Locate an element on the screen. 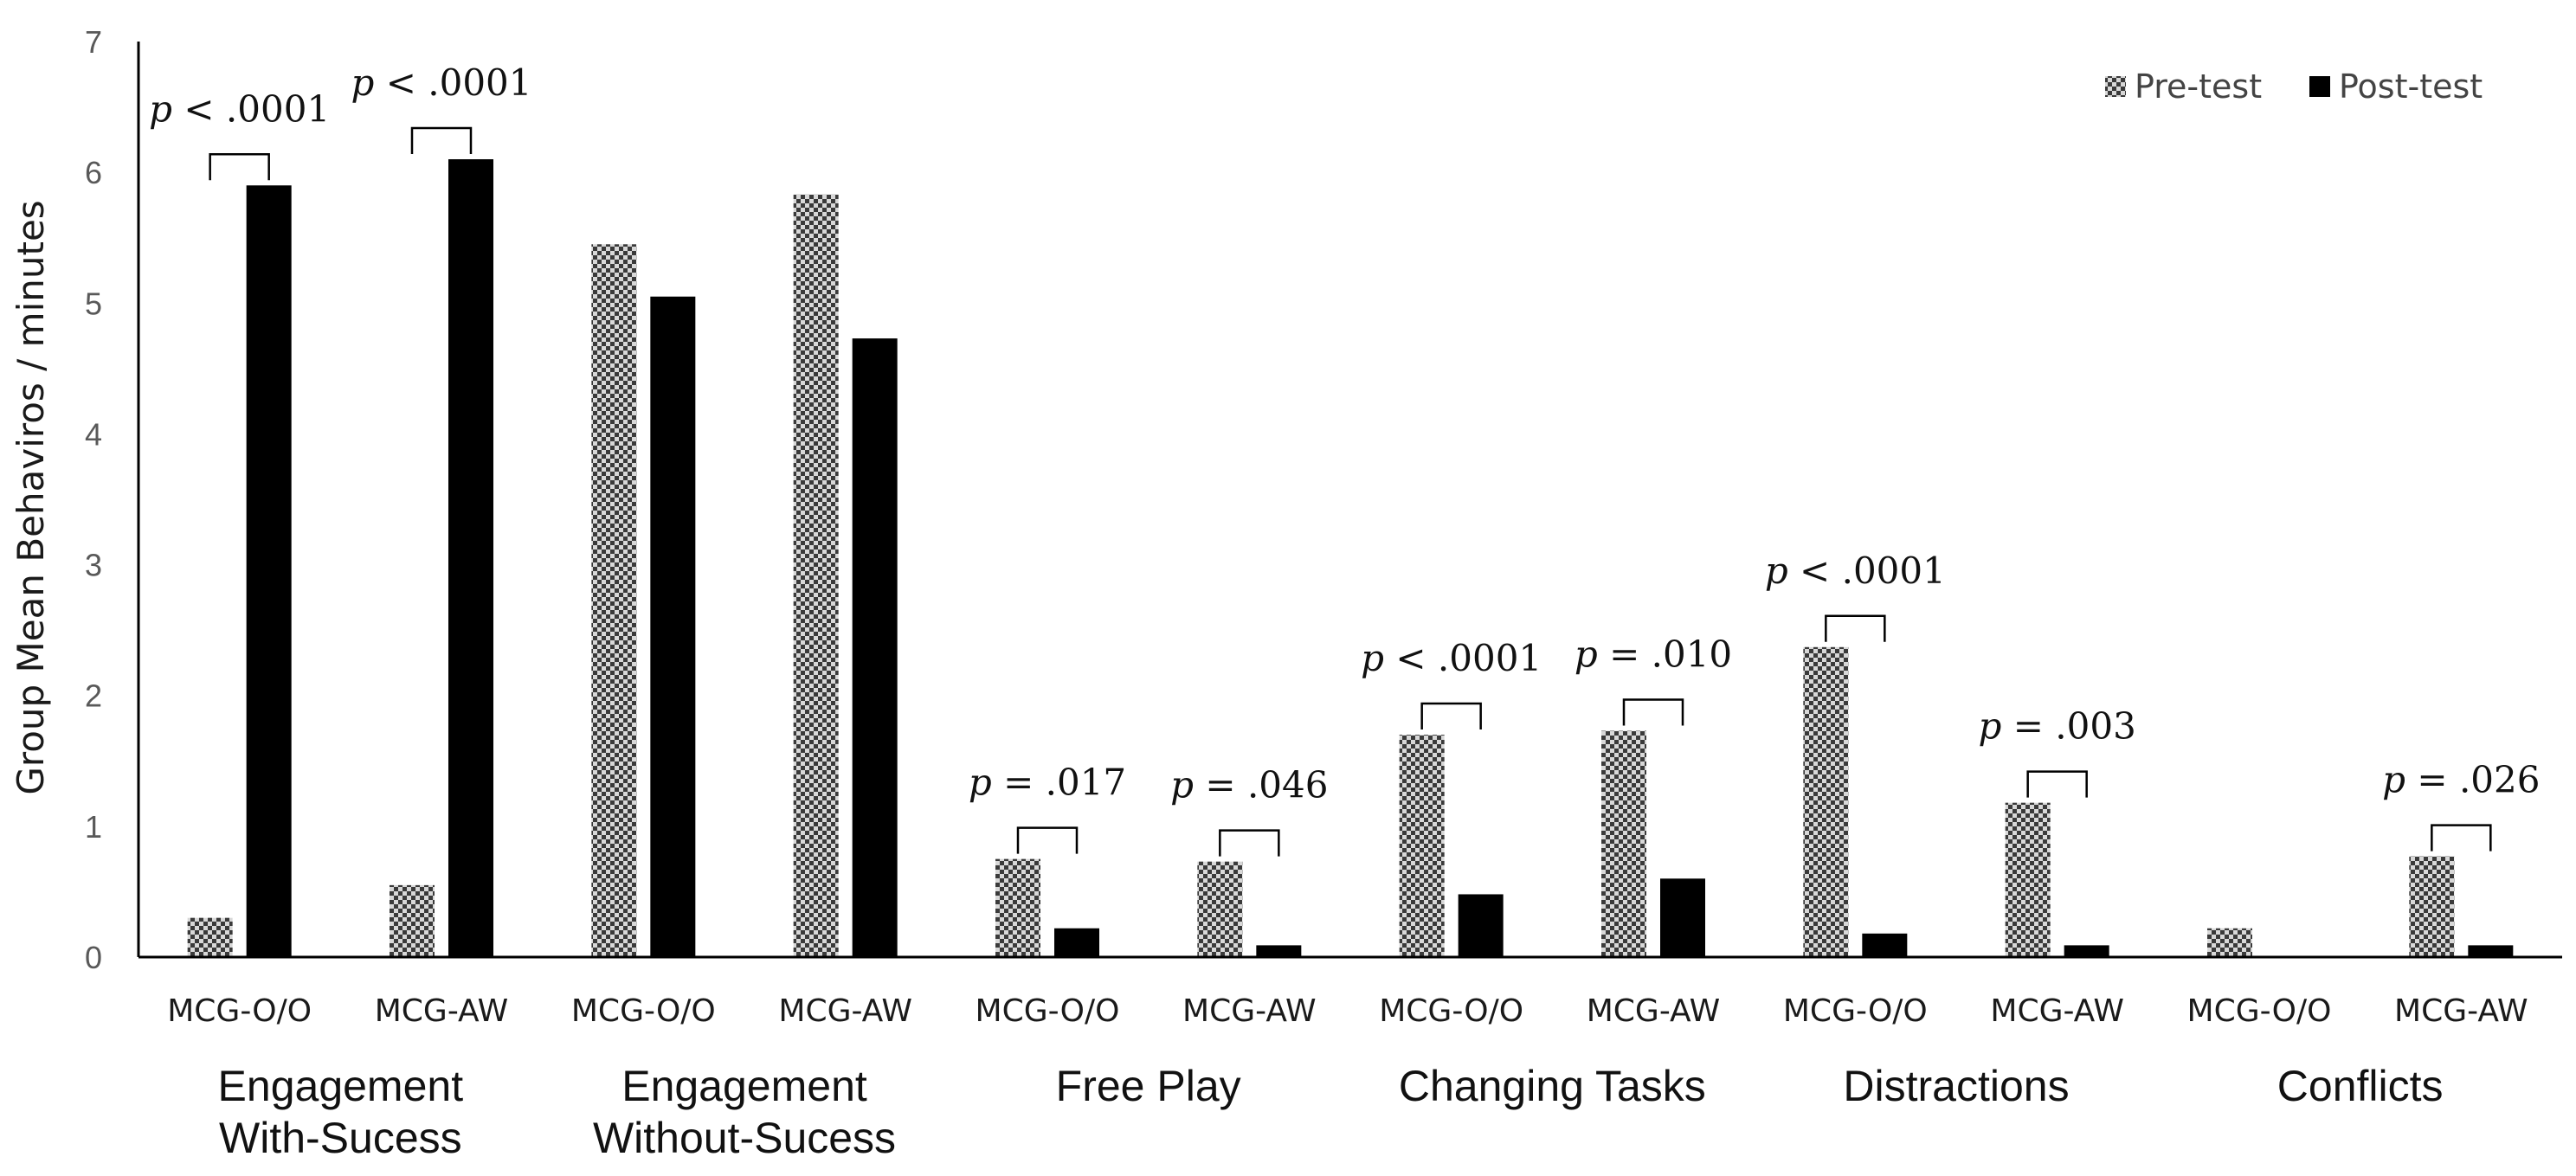 The image size is (2576, 1176). y-axis-label: Group Mean Behaviros / minutes is located at coordinates (31, 497).